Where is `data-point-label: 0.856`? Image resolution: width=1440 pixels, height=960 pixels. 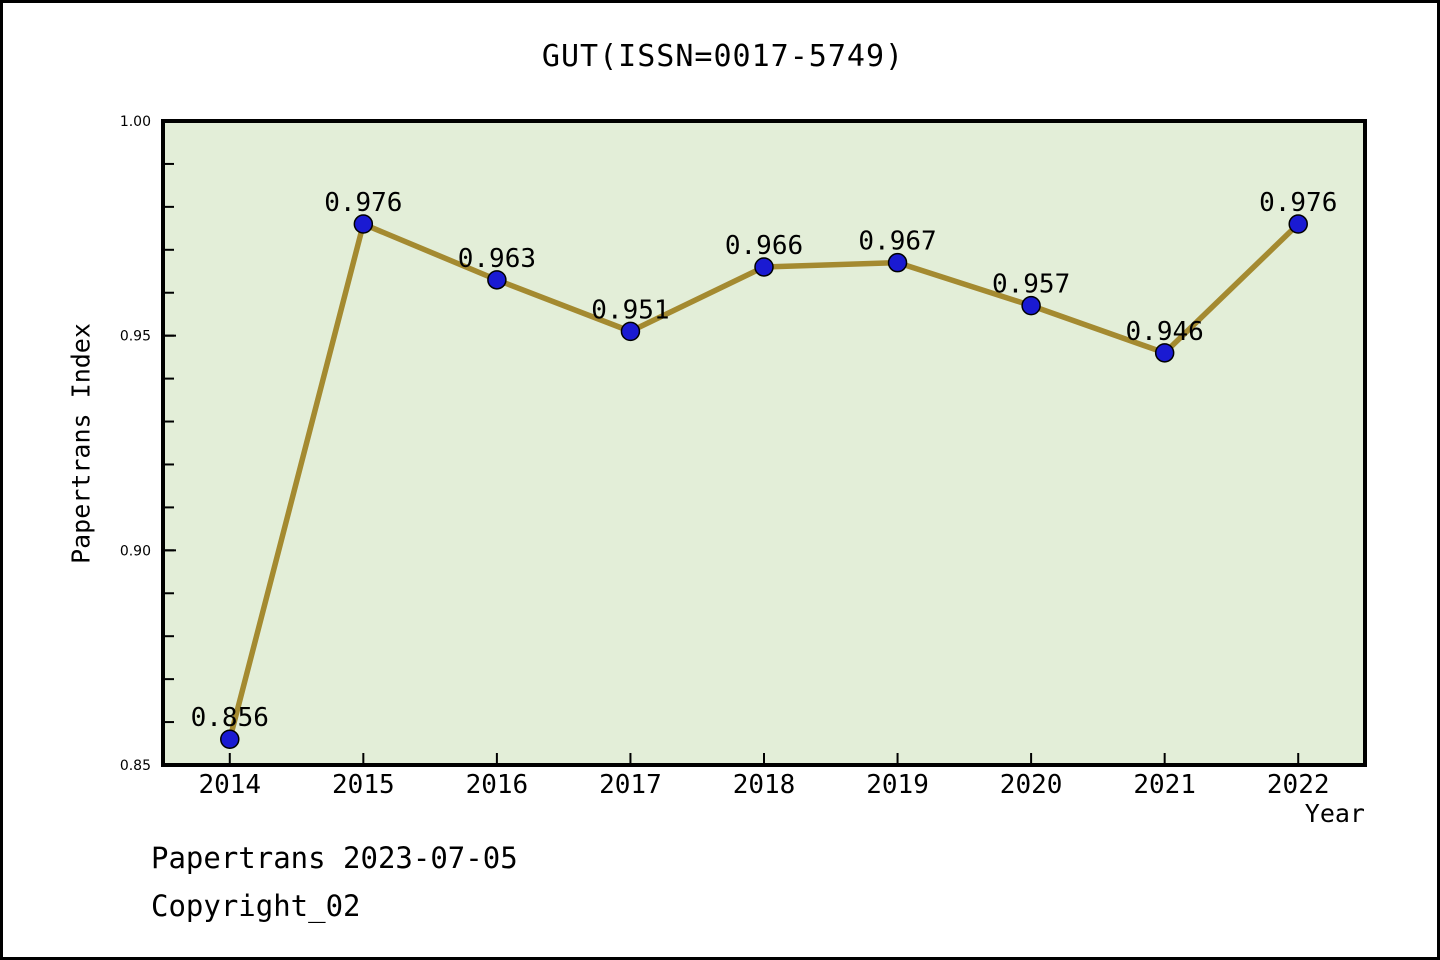 data-point-label: 0.856 is located at coordinates (230, 718).